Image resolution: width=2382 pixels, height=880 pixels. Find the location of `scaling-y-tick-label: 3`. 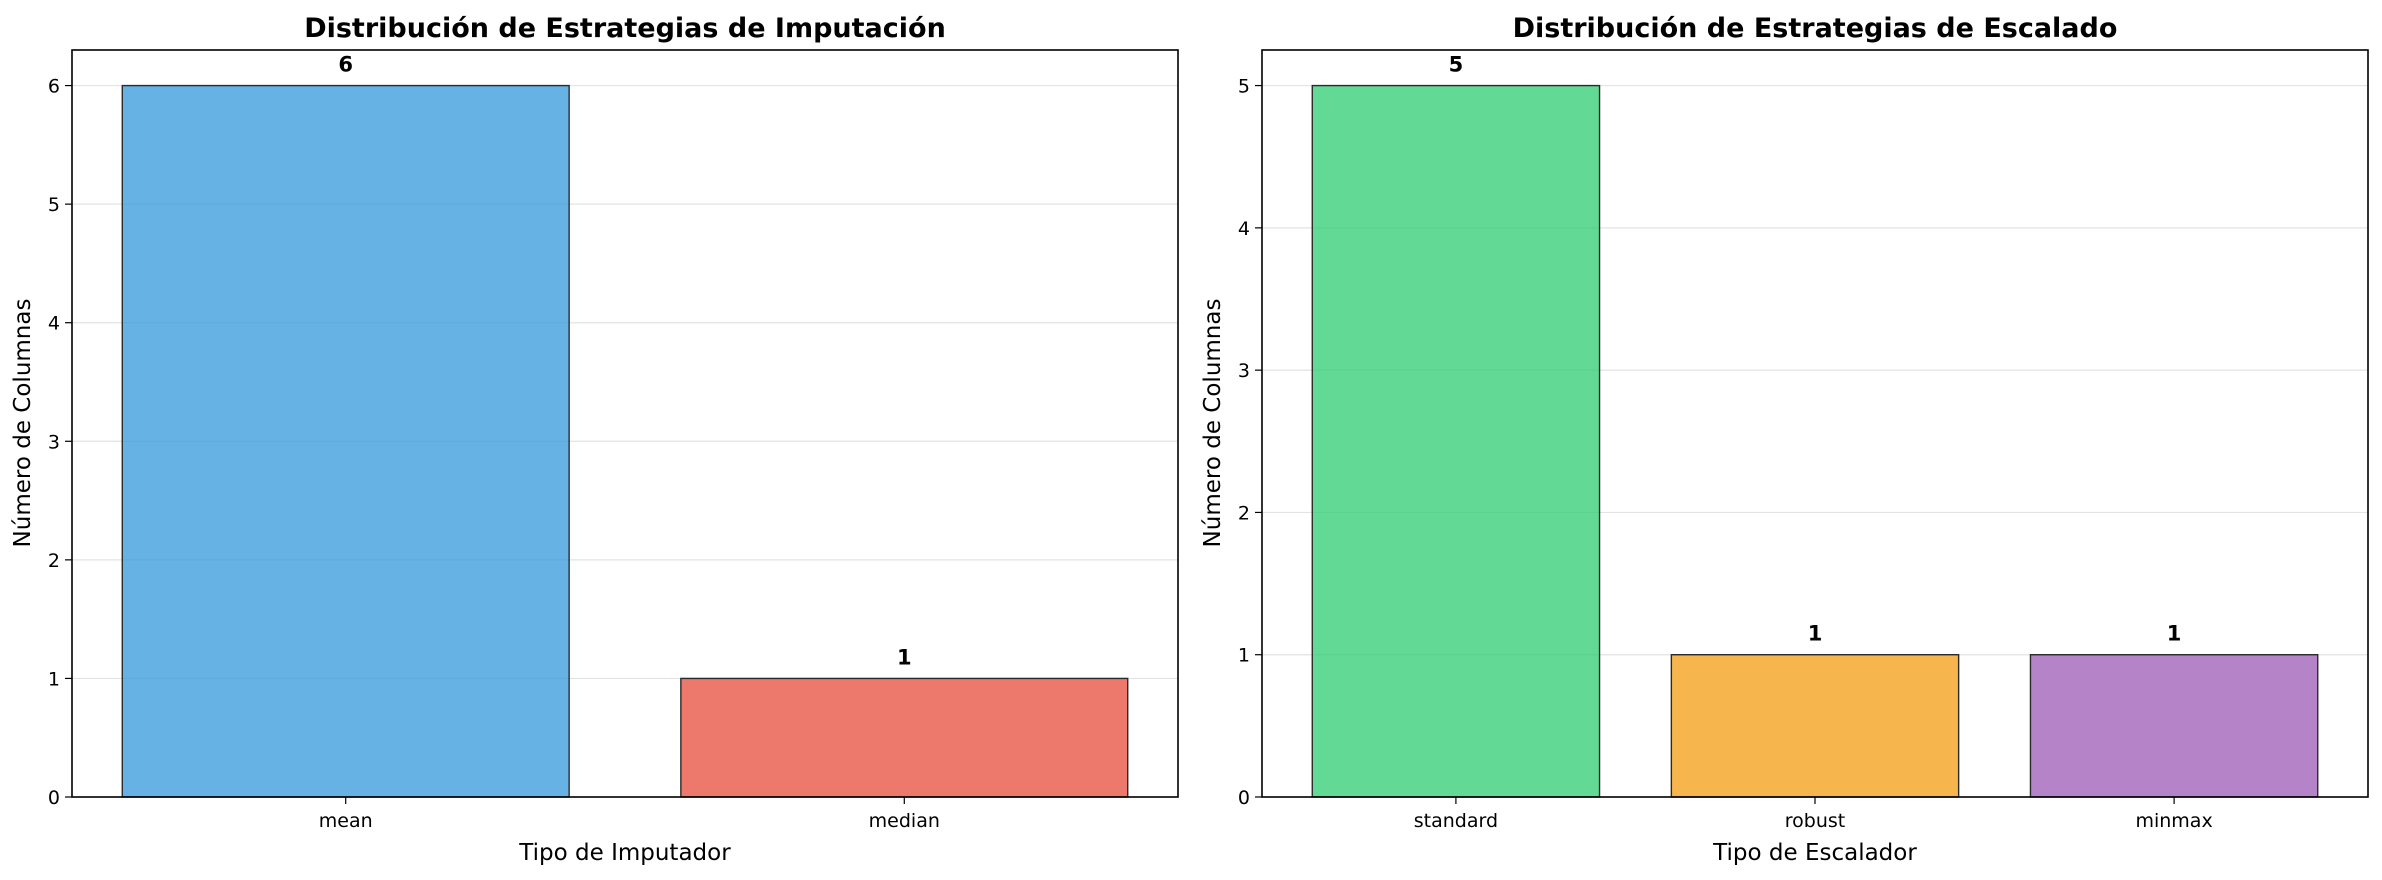

scaling-y-tick-label: 3 is located at coordinates (1244, 371).